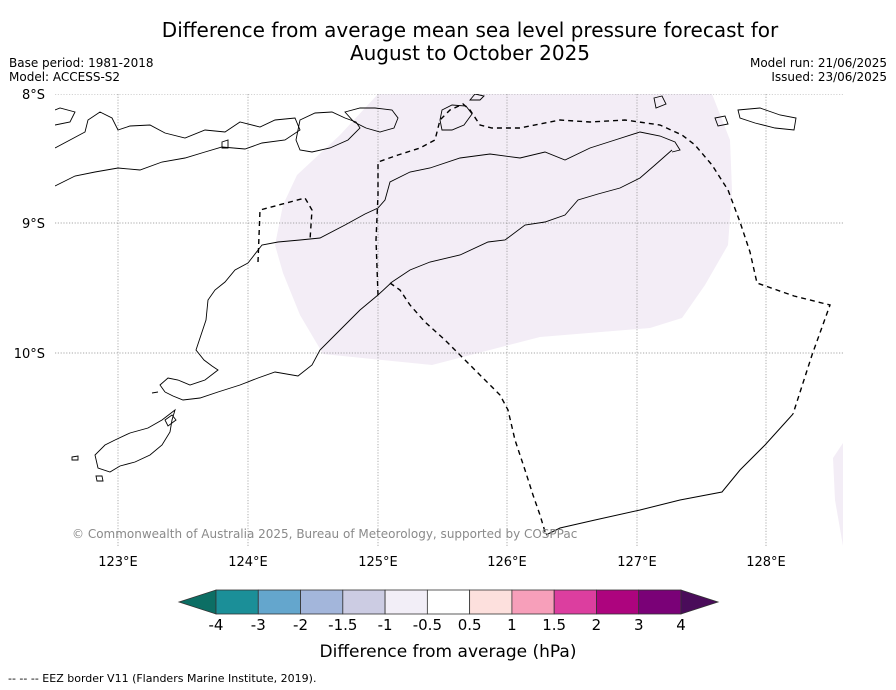  I want to click on colorbar-tick-label: -0.5, so click(427, 625).